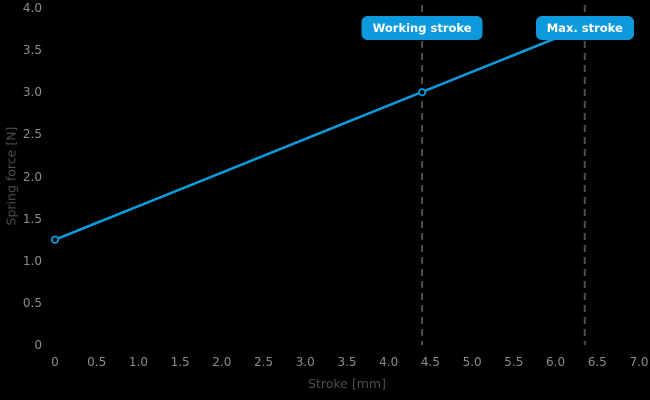  Describe the element at coordinates (422, 28) in the screenshot. I see `annotation-label-working-stroke: Working stroke` at that location.